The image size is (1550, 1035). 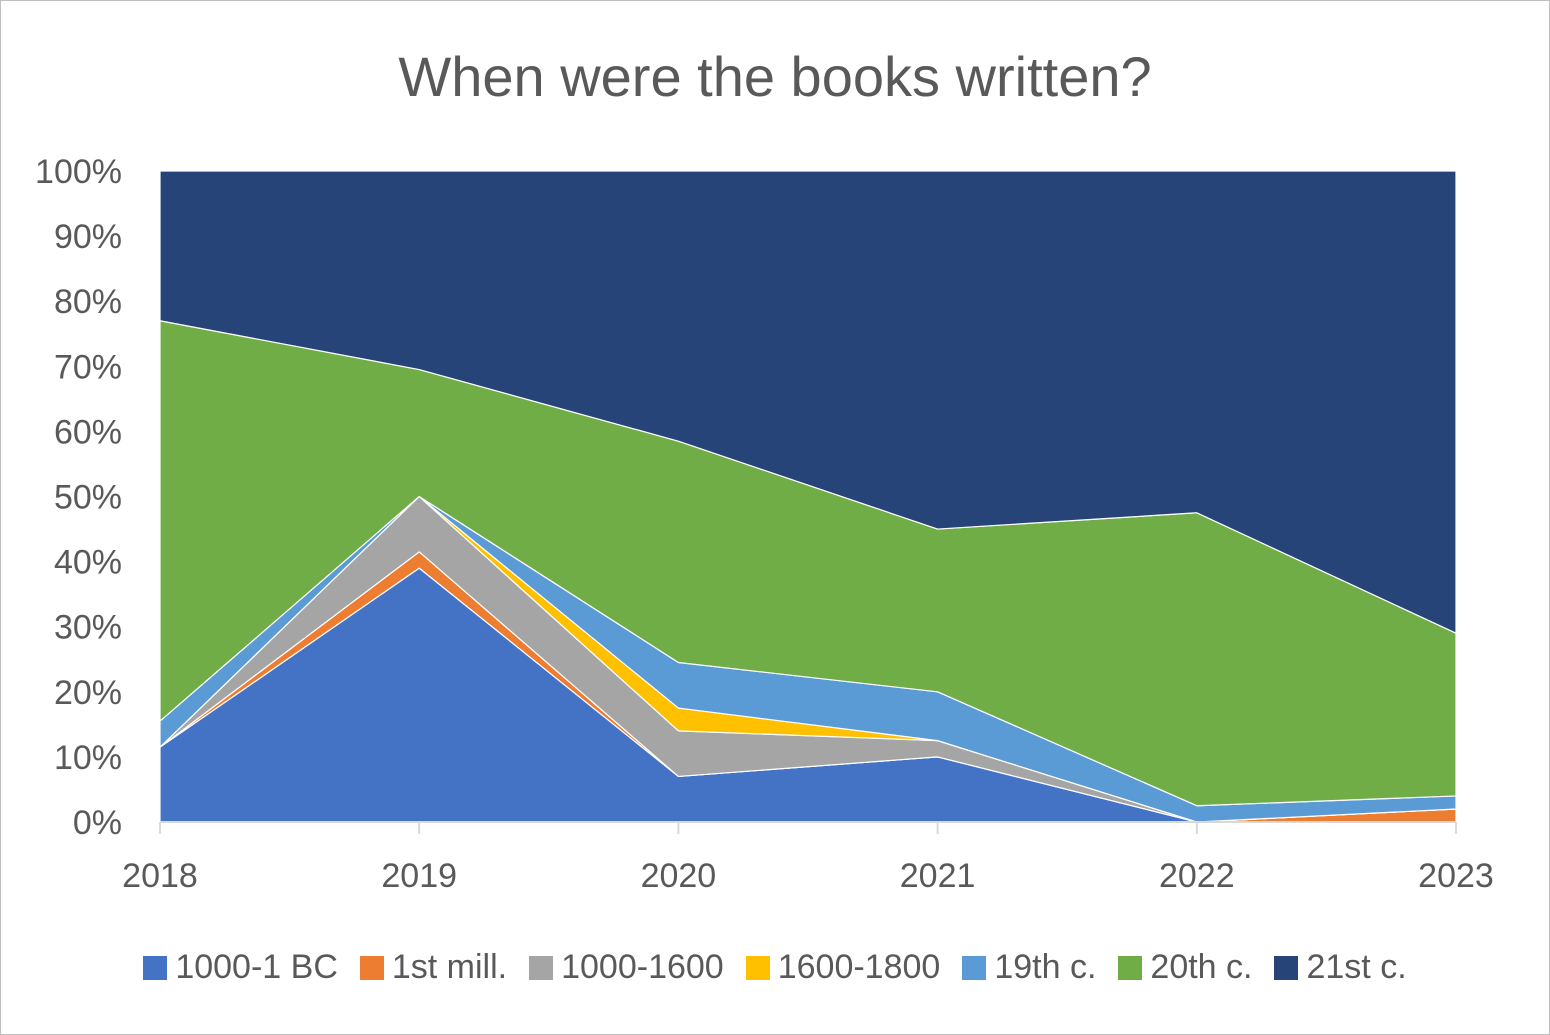 What do you see at coordinates (160, 876) in the screenshot?
I see `x-tick-label: 2018` at bounding box center [160, 876].